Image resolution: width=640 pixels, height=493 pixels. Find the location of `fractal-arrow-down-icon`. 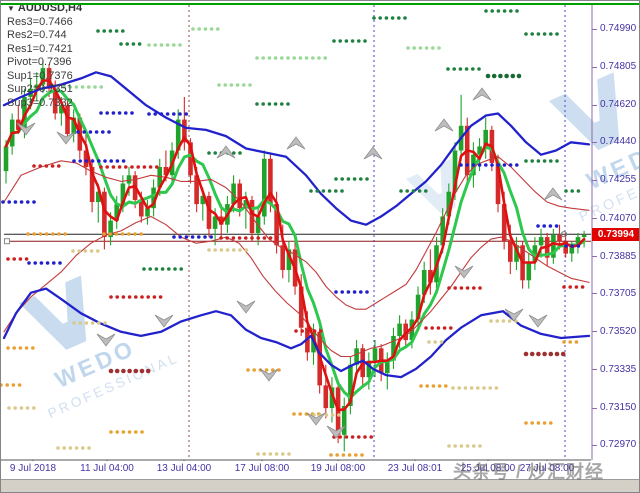

fractal-arrow-down-icon is located at coordinates (66, 138).